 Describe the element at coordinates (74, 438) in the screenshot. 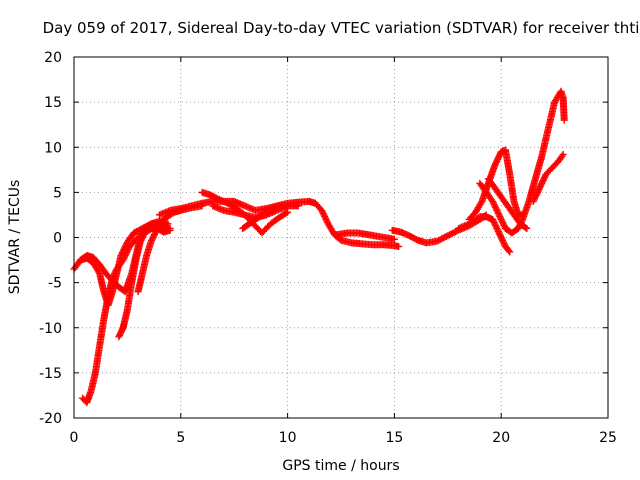

I see `x-tick-label: 0` at that location.